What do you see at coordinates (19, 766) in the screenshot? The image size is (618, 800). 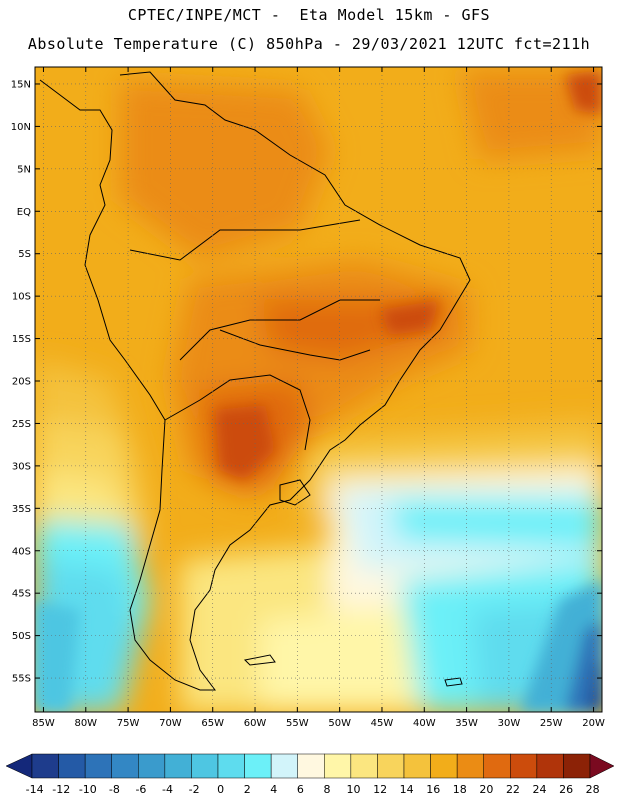 I see `colorbar-low-arrow` at bounding box center [19, 766].